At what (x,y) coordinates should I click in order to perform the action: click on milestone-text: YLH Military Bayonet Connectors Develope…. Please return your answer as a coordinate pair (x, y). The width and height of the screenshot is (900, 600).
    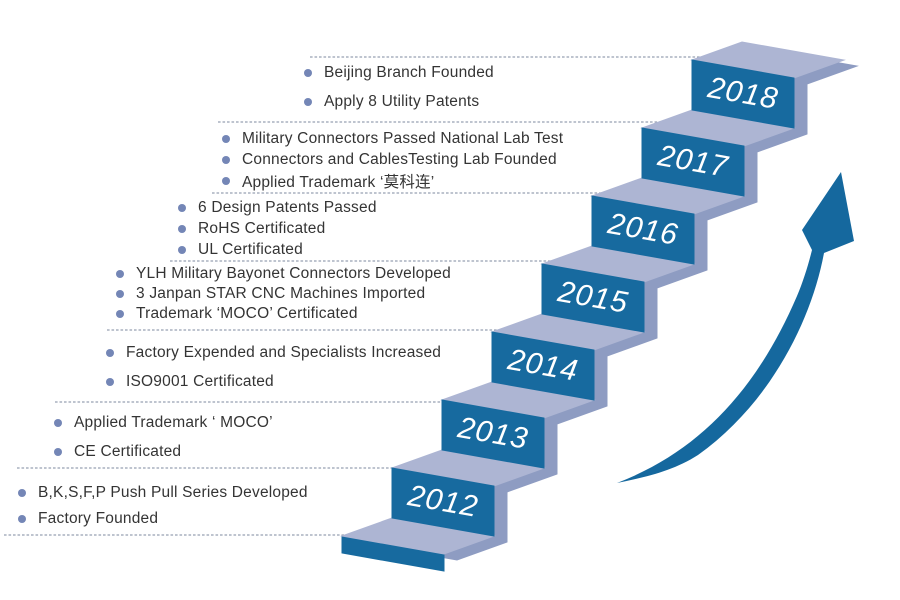
    Looking at the image, I should click on (293, 273).